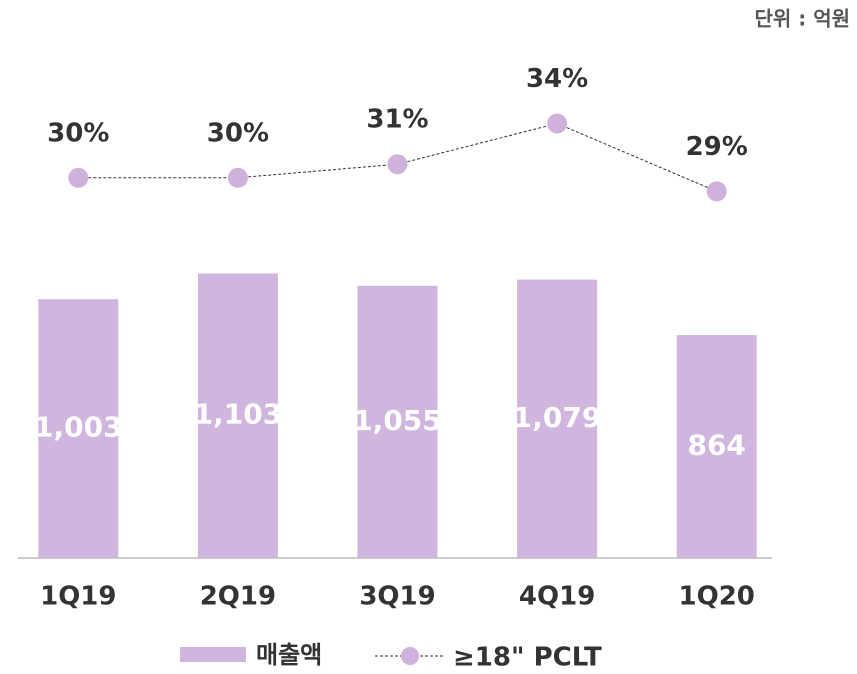  Describe the element at coordinates (397, 597) in the screenshot. I see `x-tick-label: 3Q19` at that location.